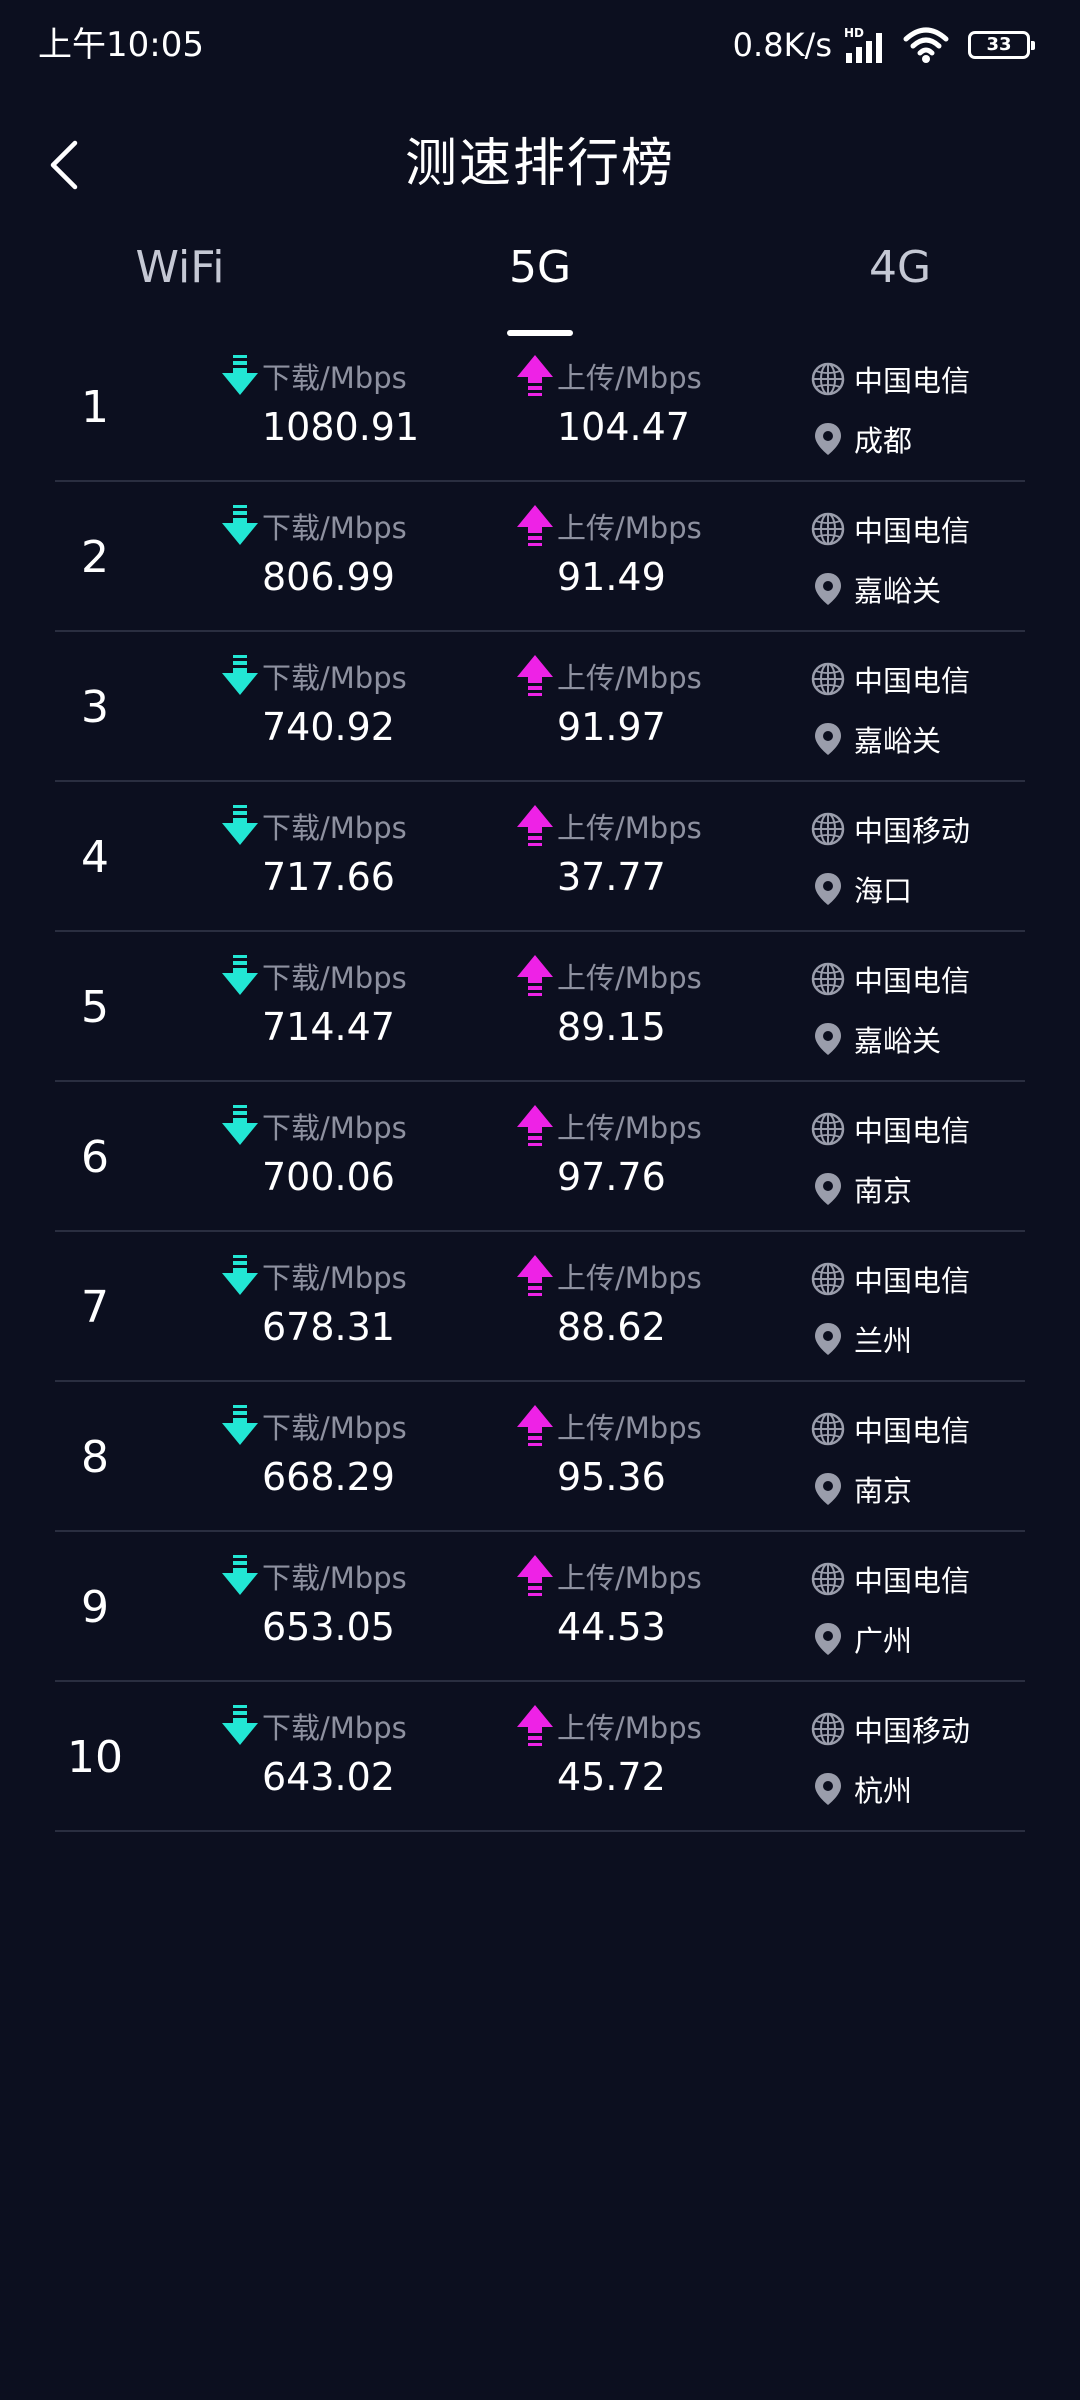 This screenshot has height=2400, width=1080. I want to click on upload-value: 88.62, so click(611, 1327).